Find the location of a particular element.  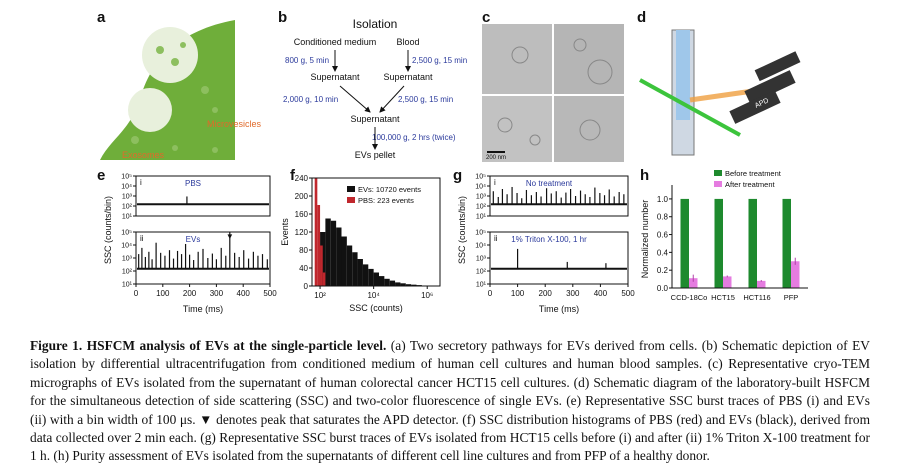

axes-frame is located at coordinates (203, 196).